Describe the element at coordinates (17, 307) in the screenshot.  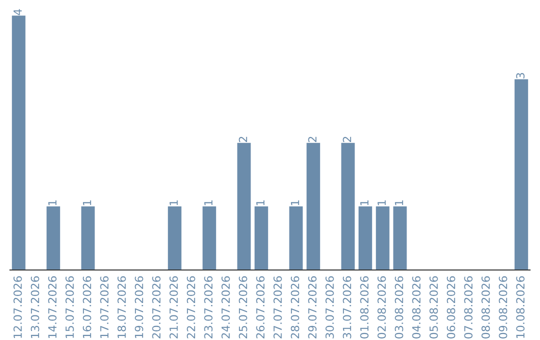
I see `x-tick-label: 12.07.2026` at that location.